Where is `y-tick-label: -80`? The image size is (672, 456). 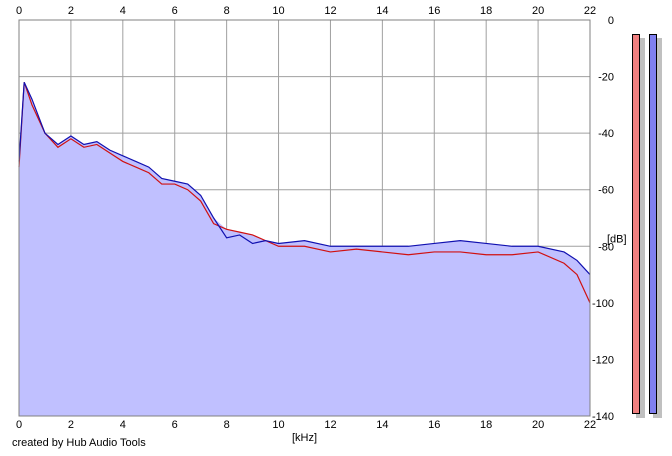
y-tick-label: -80 is located at coordinates (606, 247).